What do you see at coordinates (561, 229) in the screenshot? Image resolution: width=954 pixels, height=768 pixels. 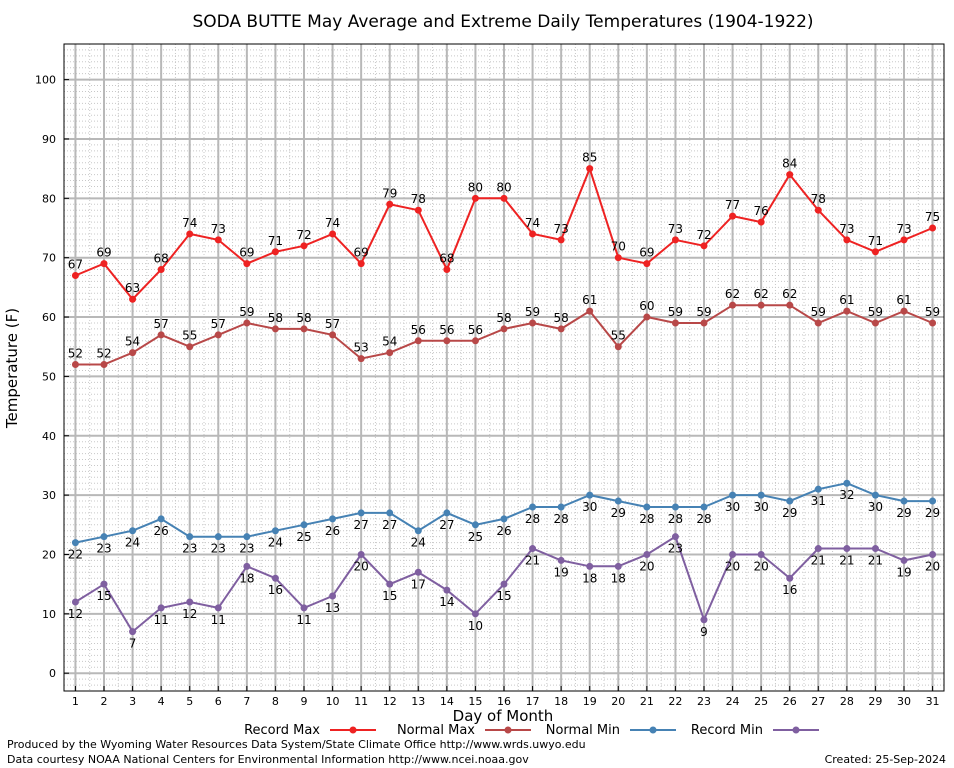 I see `data-label: 73` at bounding box center [561, 229].